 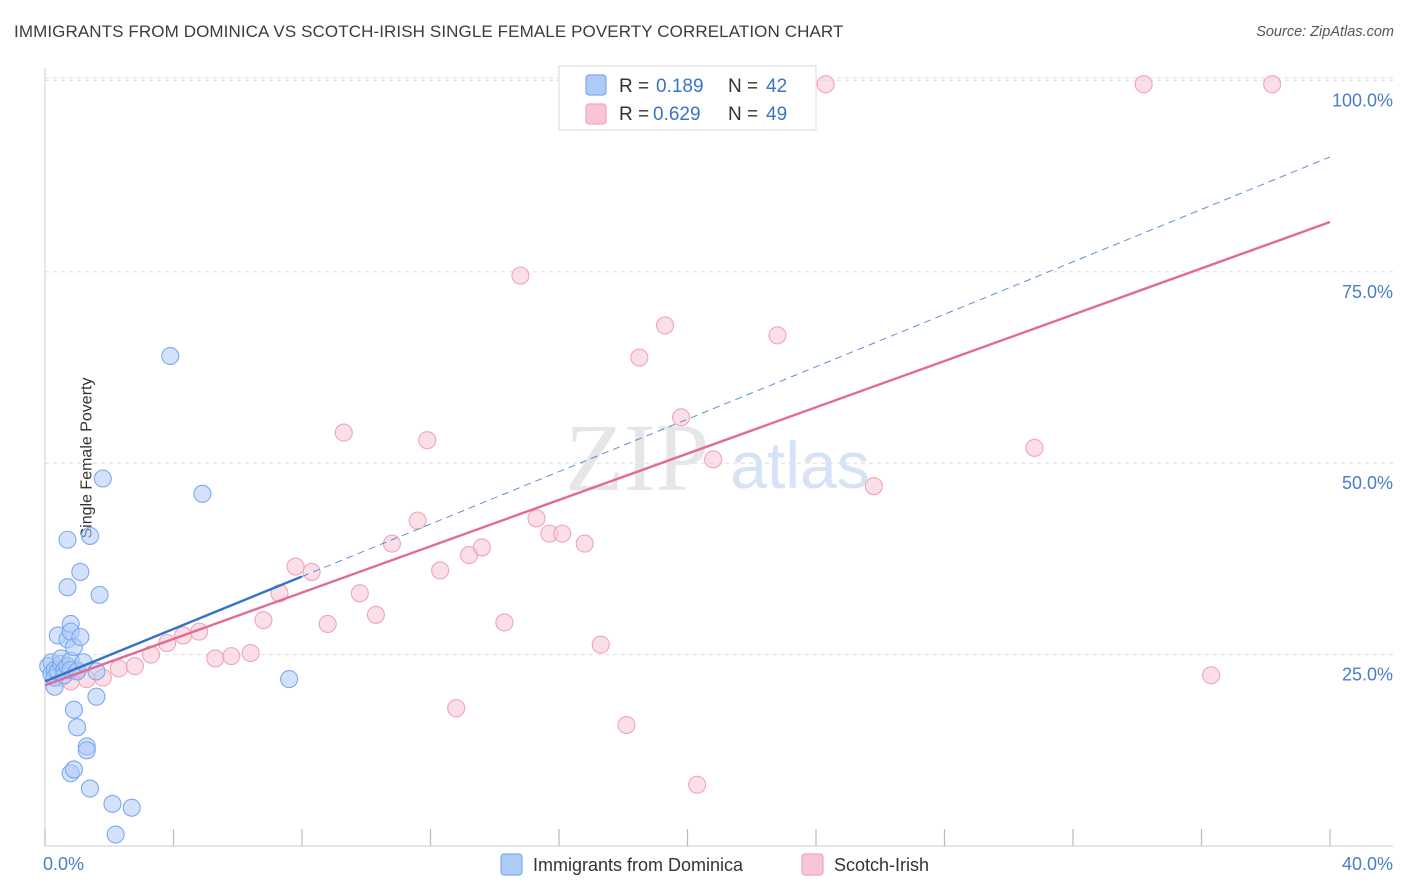 What do you see at coordinates (63, 864) in the screenshot?
I see `x-tick-label: 0.0%` at bounding box center [63, 864].